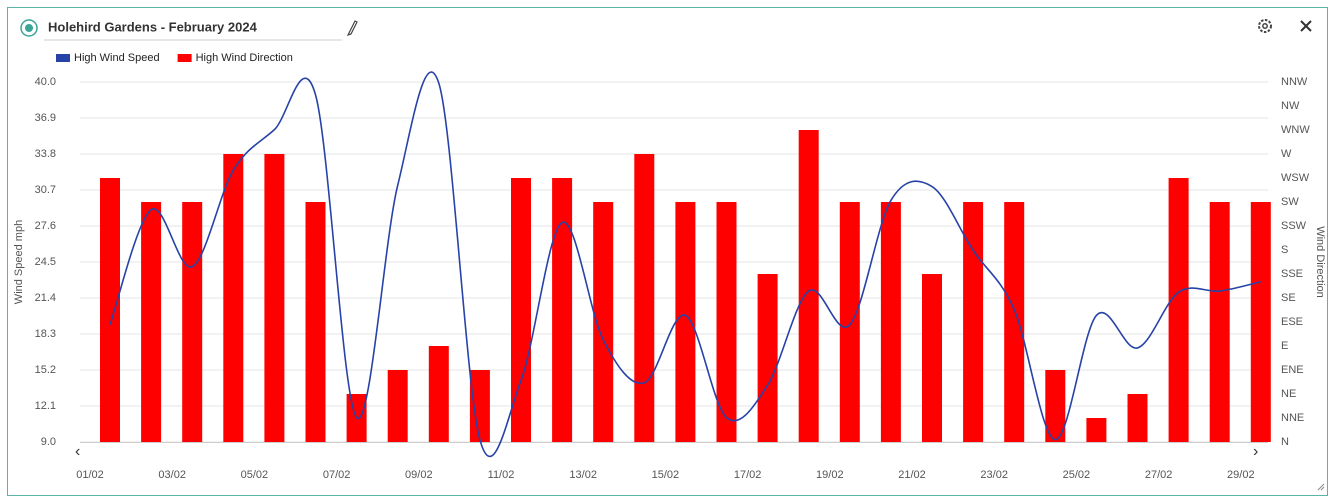  I want to click on x-tick-label: 13/02, so click(583, 475).